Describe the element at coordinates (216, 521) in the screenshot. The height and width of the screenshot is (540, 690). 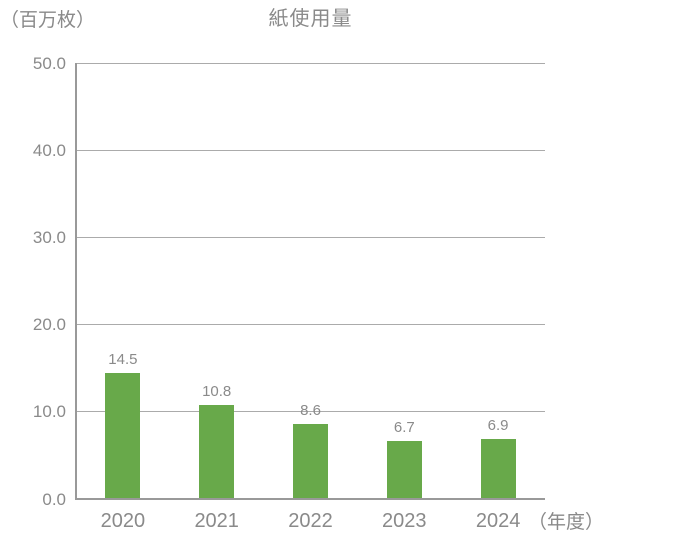
I see `x-tick-label: 2021` at that location.